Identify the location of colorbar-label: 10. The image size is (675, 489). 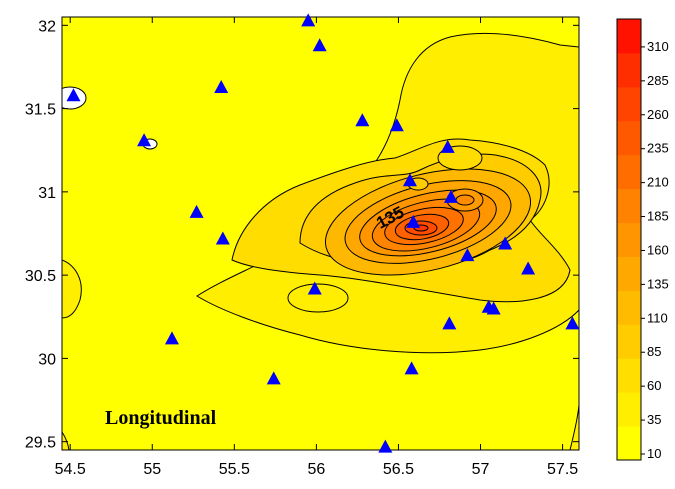
(654, 453).